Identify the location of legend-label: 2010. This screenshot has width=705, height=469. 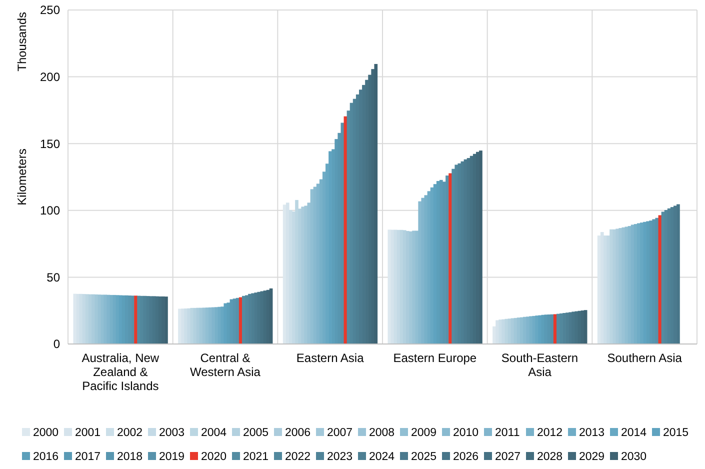
(466, 433).